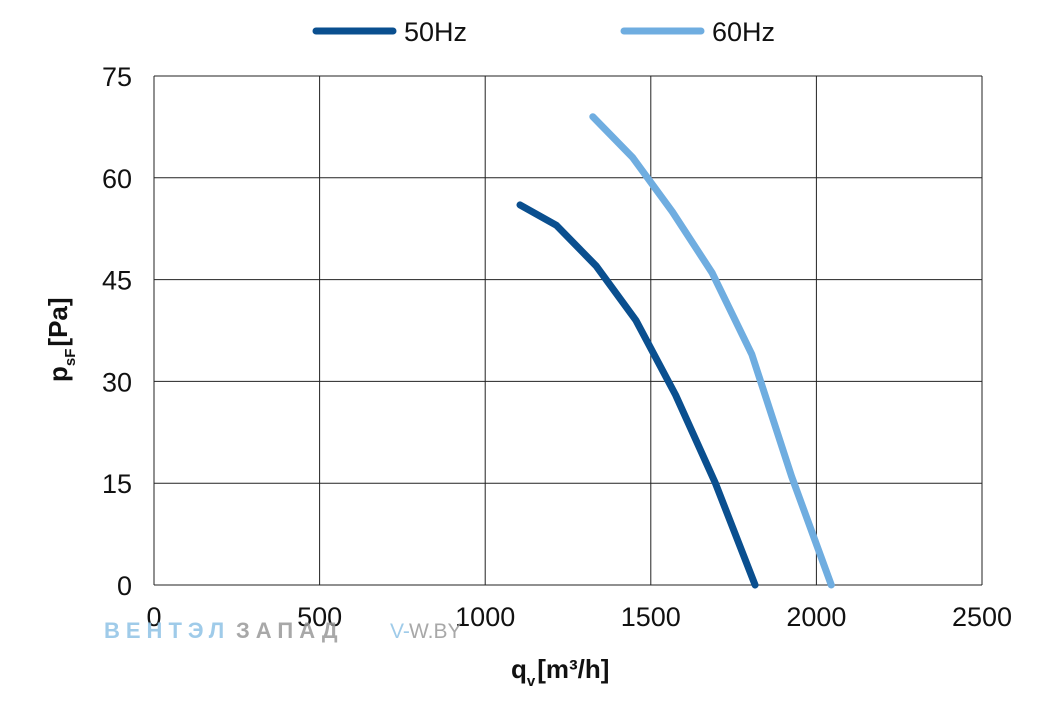 This screenshot has width=1061, height=709. I want to click on y-tick-label: 30, so click(117, 382).